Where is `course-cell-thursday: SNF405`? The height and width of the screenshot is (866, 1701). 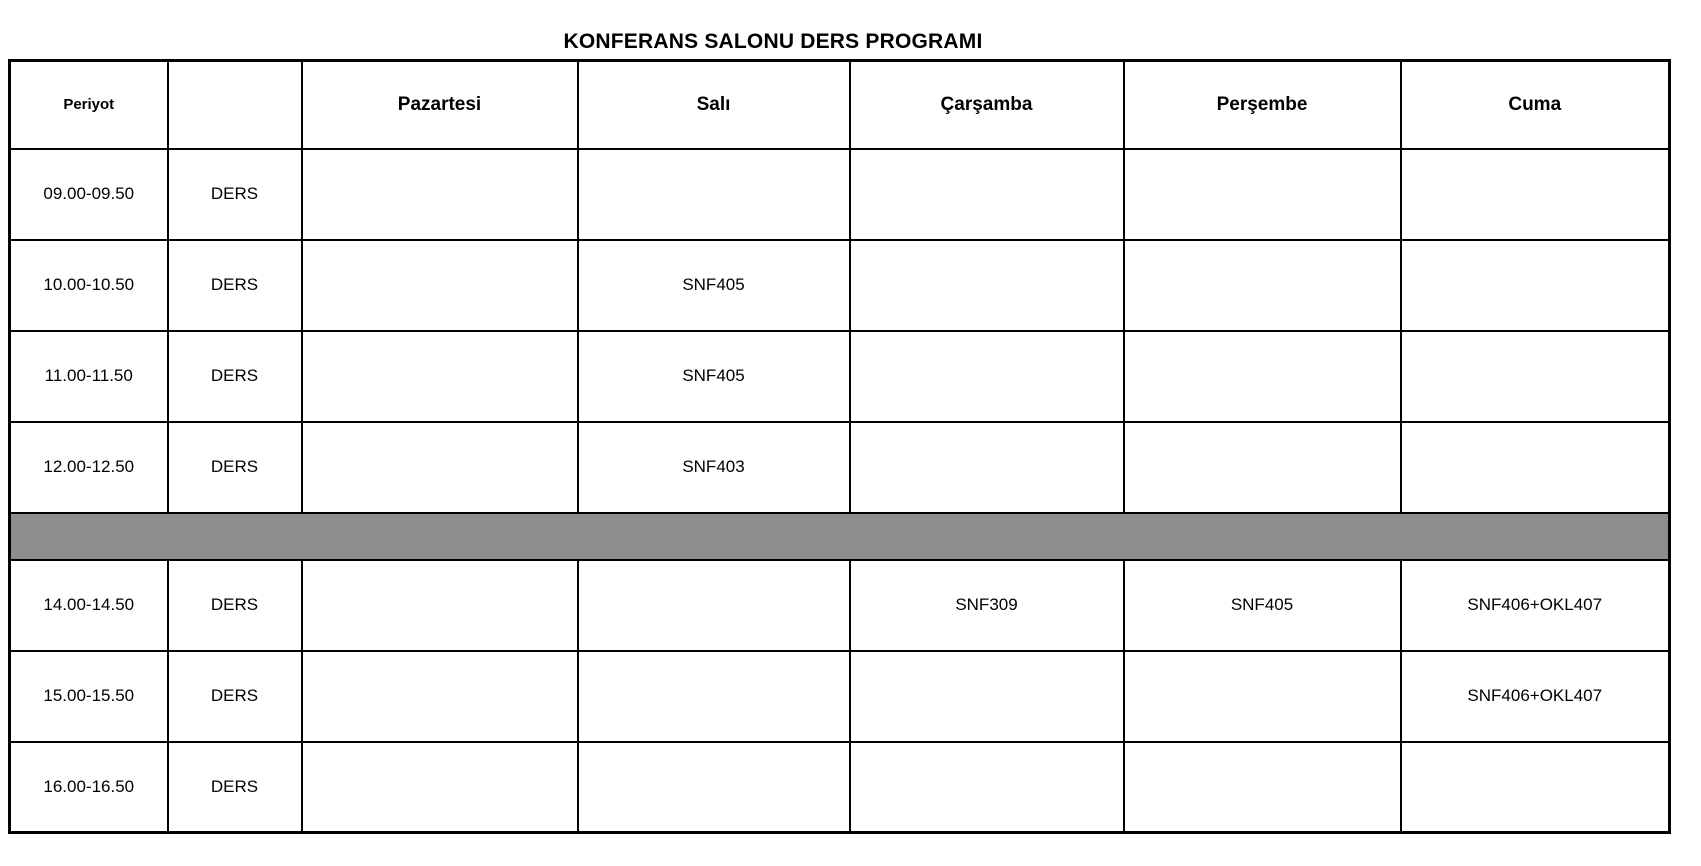 course-cell-thursday: SNF405 is located at coordinates (1262, 605).